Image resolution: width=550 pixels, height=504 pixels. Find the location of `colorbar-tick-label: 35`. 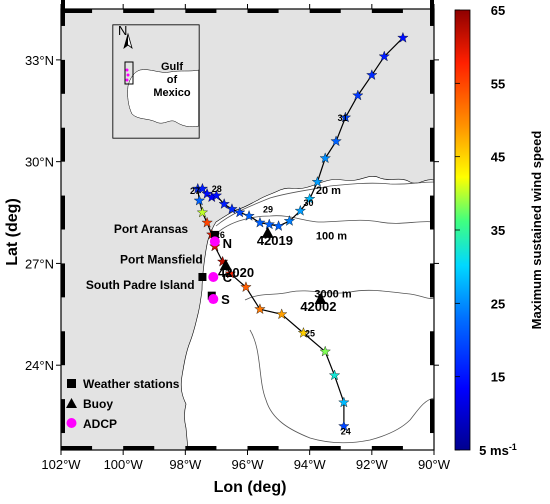

colorbar-tick-label: 35 is located at coordinates (498, 230).